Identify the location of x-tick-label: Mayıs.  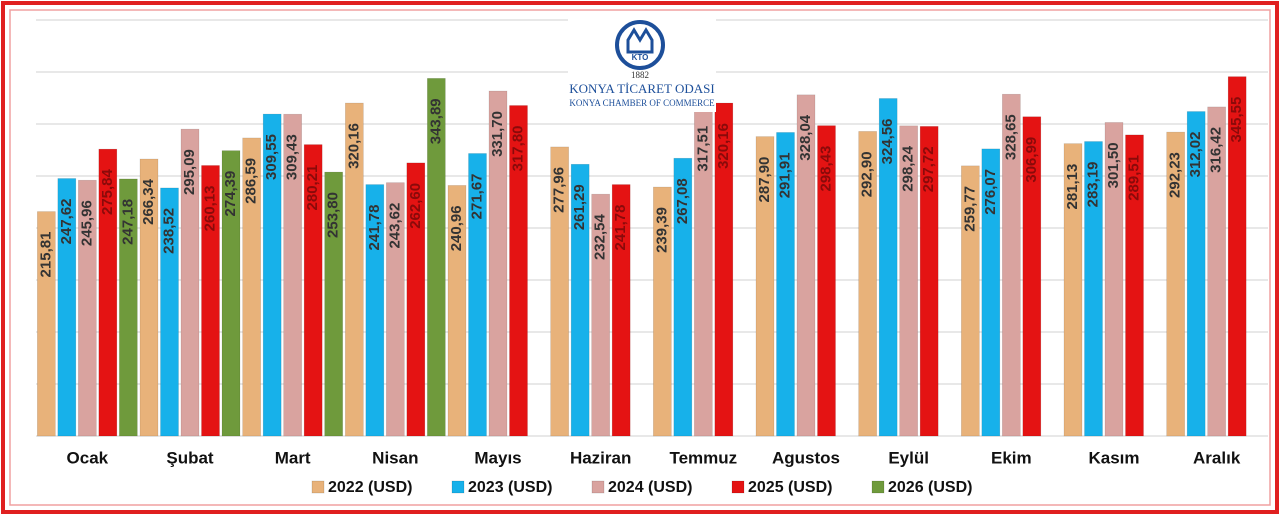
(497, 457).